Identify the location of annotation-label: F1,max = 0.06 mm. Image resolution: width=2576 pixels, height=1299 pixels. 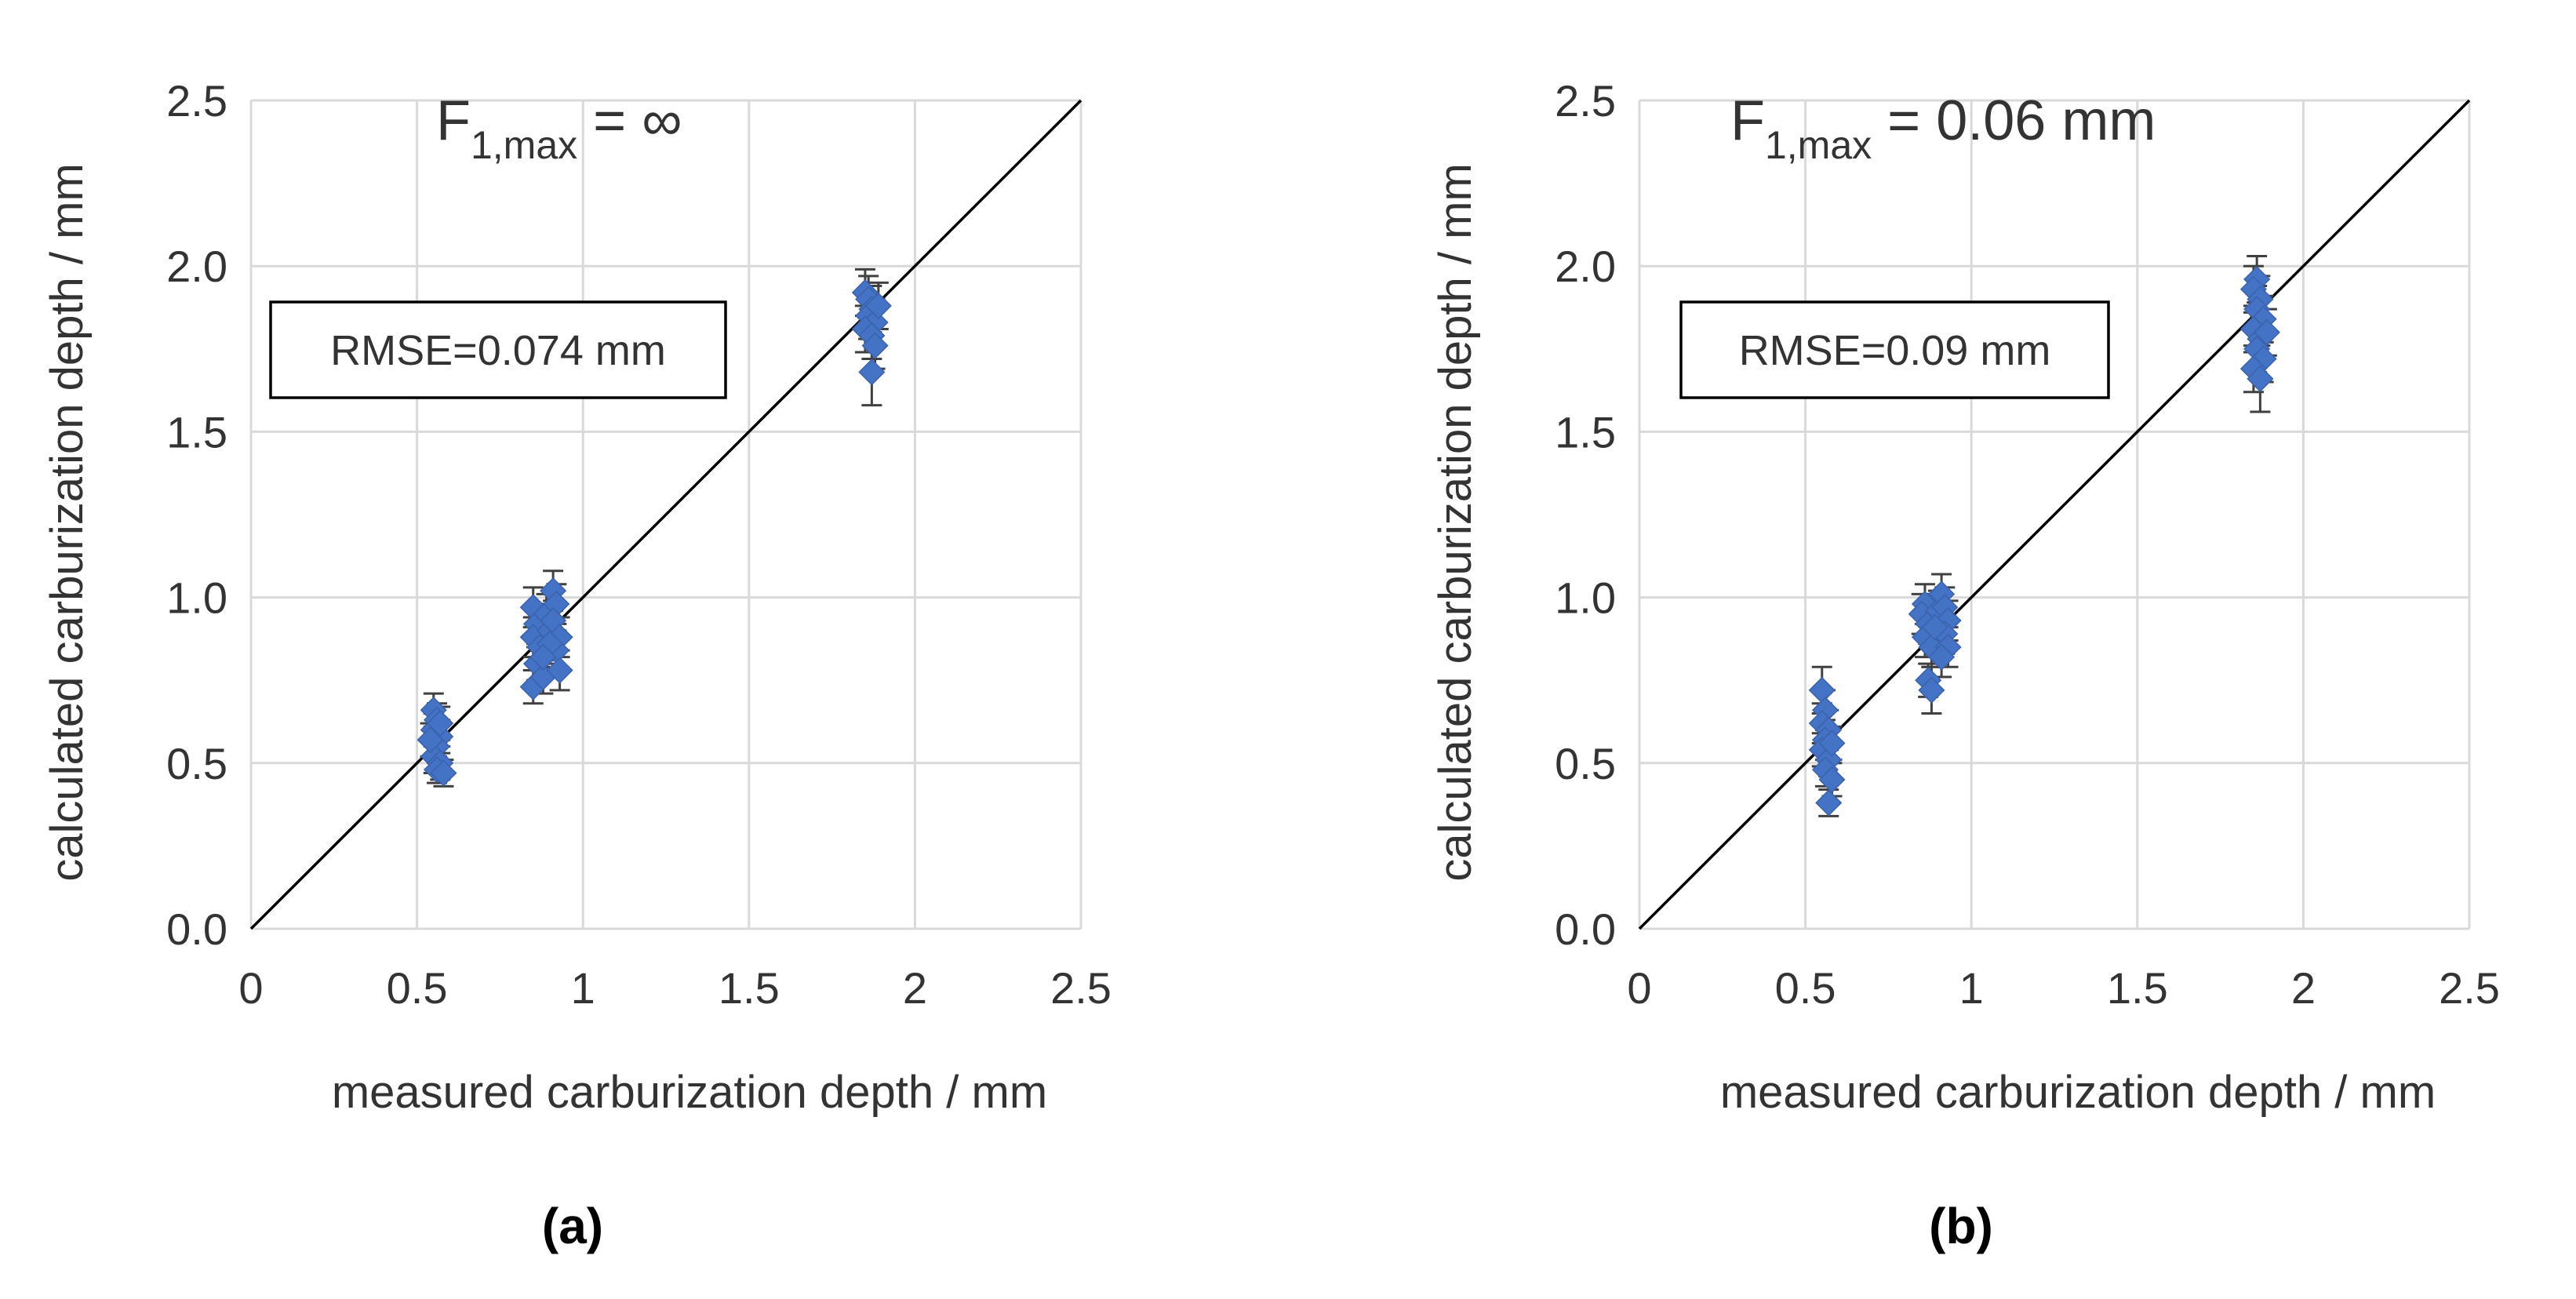
(1943, 128).